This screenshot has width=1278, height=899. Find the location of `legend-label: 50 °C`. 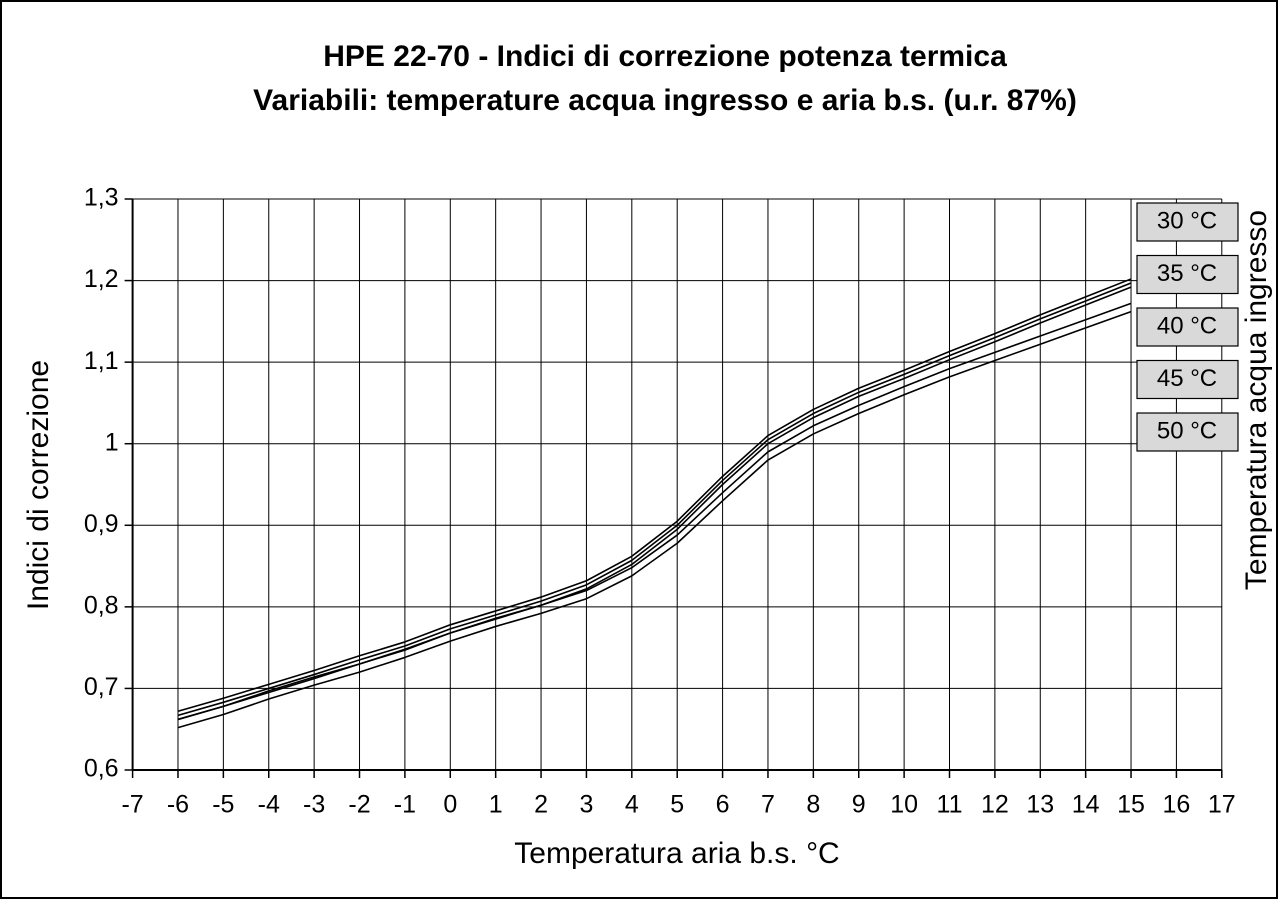

legend-label: 50 °C is located at coordinates (1187, 430).